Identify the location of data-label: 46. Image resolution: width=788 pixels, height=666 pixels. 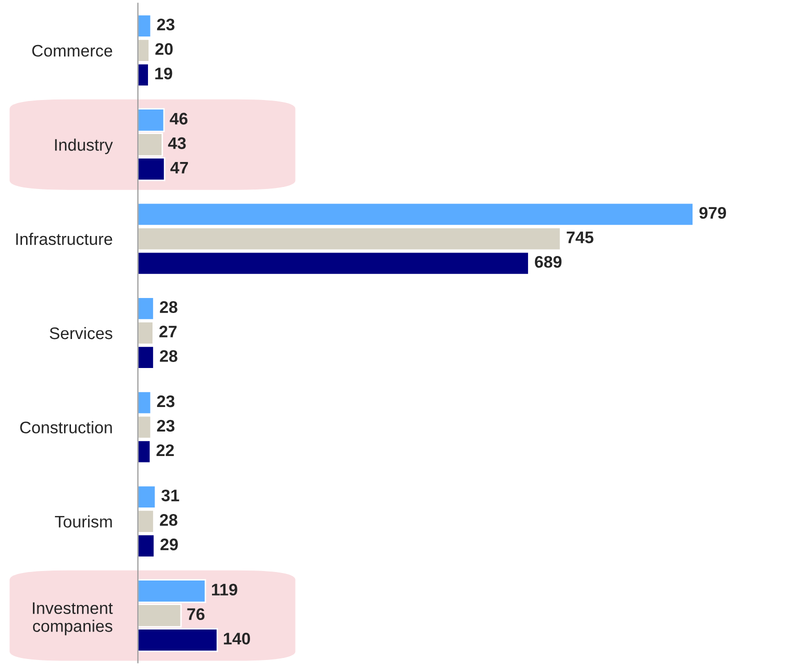
(179, 118).